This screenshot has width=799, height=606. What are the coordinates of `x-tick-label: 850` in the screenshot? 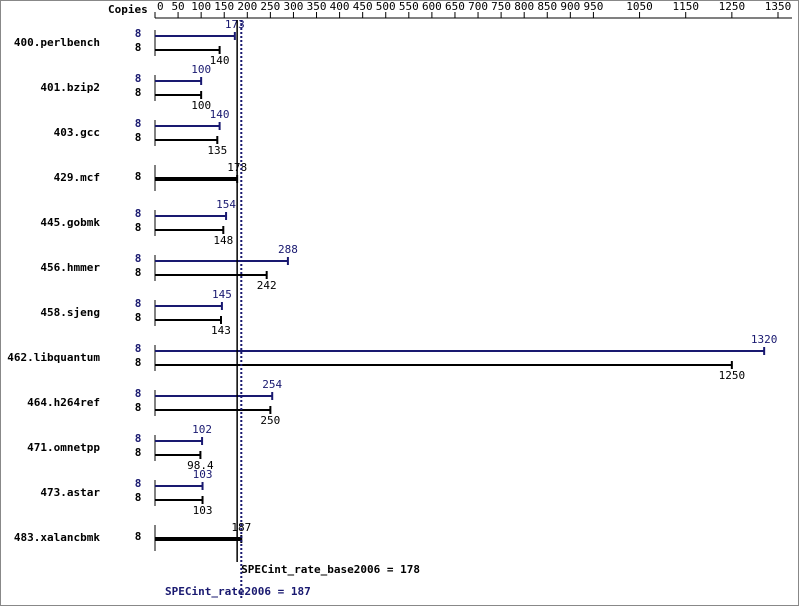 It's located at (547, 6).